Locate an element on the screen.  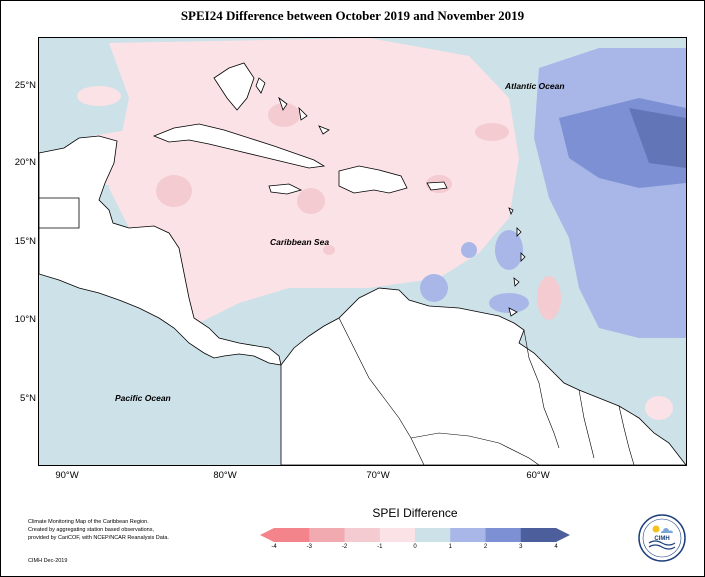
land-yucatan is located at coordinates (59, 213).